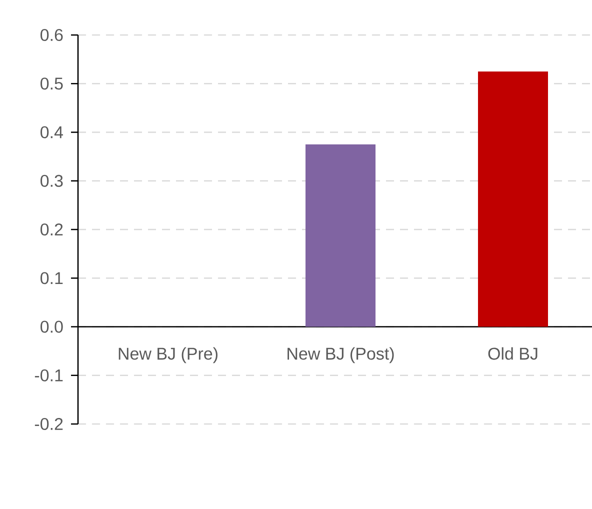 The height and width of the screenshot is (509, 592). What do you see at coordinates (51, 278) in the screenshot?
I see `y-tick-label: 0.1` at bounding box center [51, 278].